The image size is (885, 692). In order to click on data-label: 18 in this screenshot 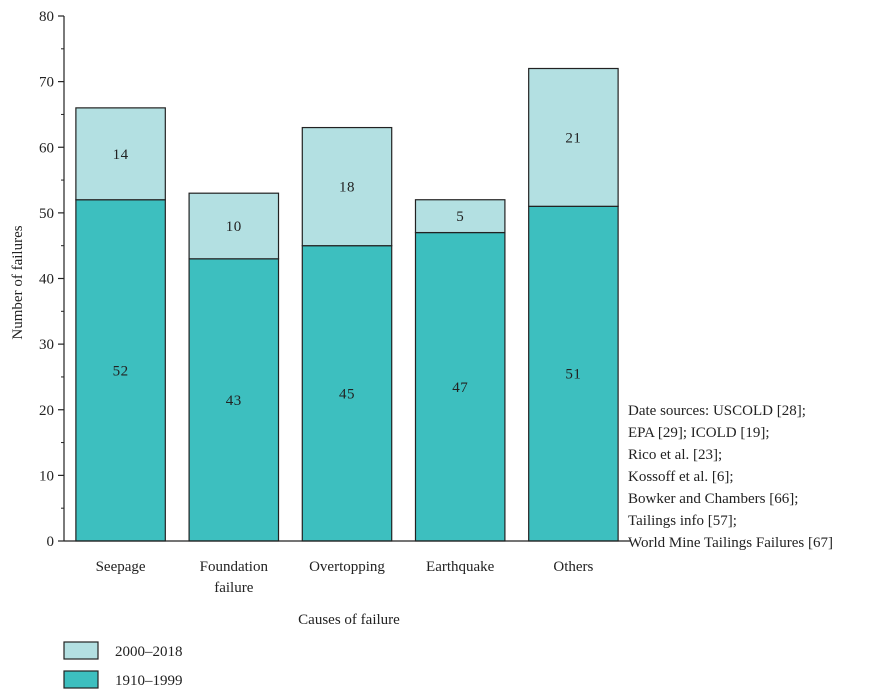, I will do `click(347, 188)`.